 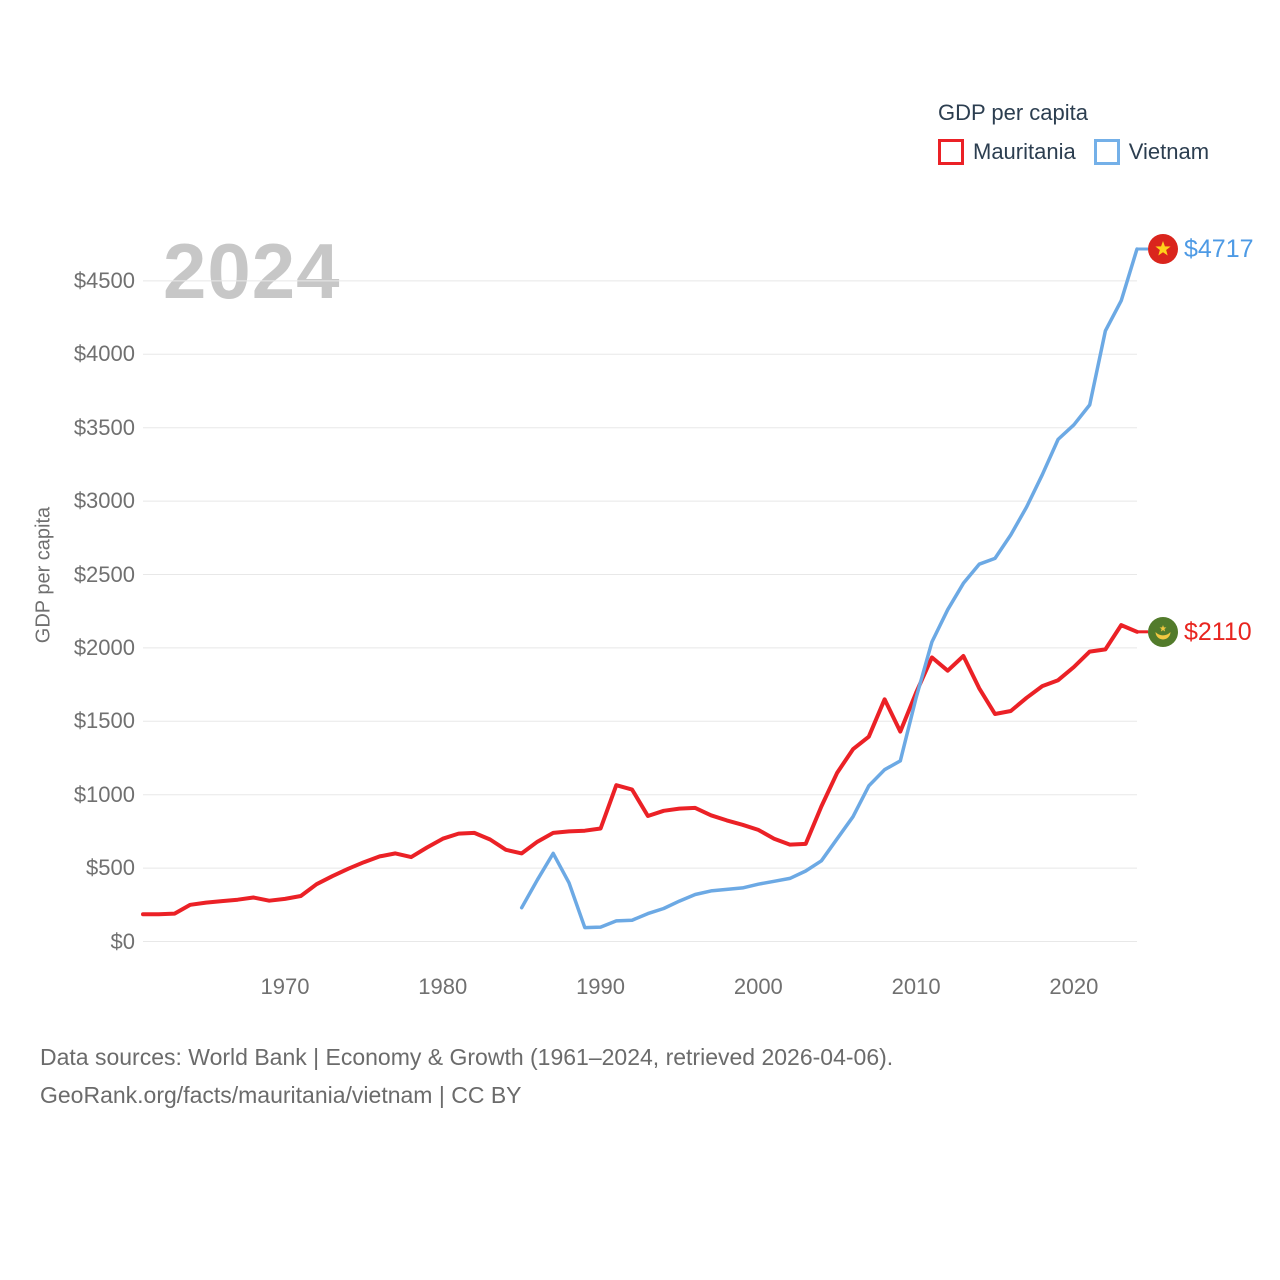 What do you see at coordinates (122, 941) in the screenshot?
I see `y-tick-label: $0` at bounding box center [122, 941].